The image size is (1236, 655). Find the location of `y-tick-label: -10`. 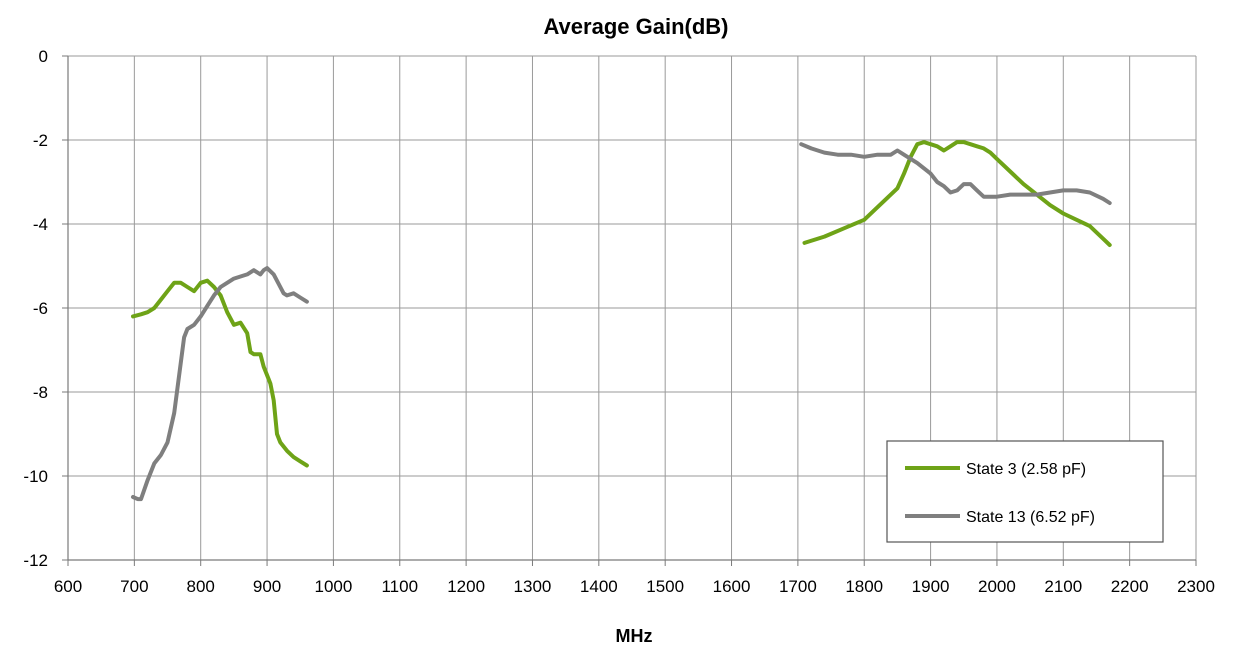

y-tick-label: -10 is located at coordinates (35, 476).